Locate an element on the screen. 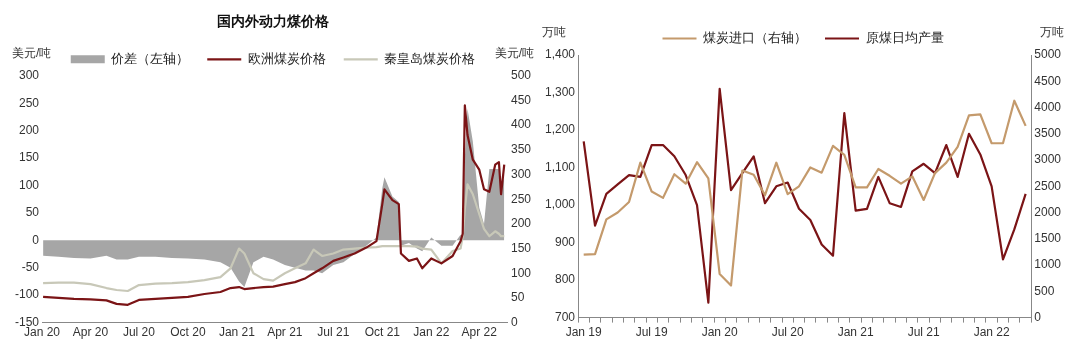  chart-title: 国内外动力煤价格 is located at coordinates (273, 21).